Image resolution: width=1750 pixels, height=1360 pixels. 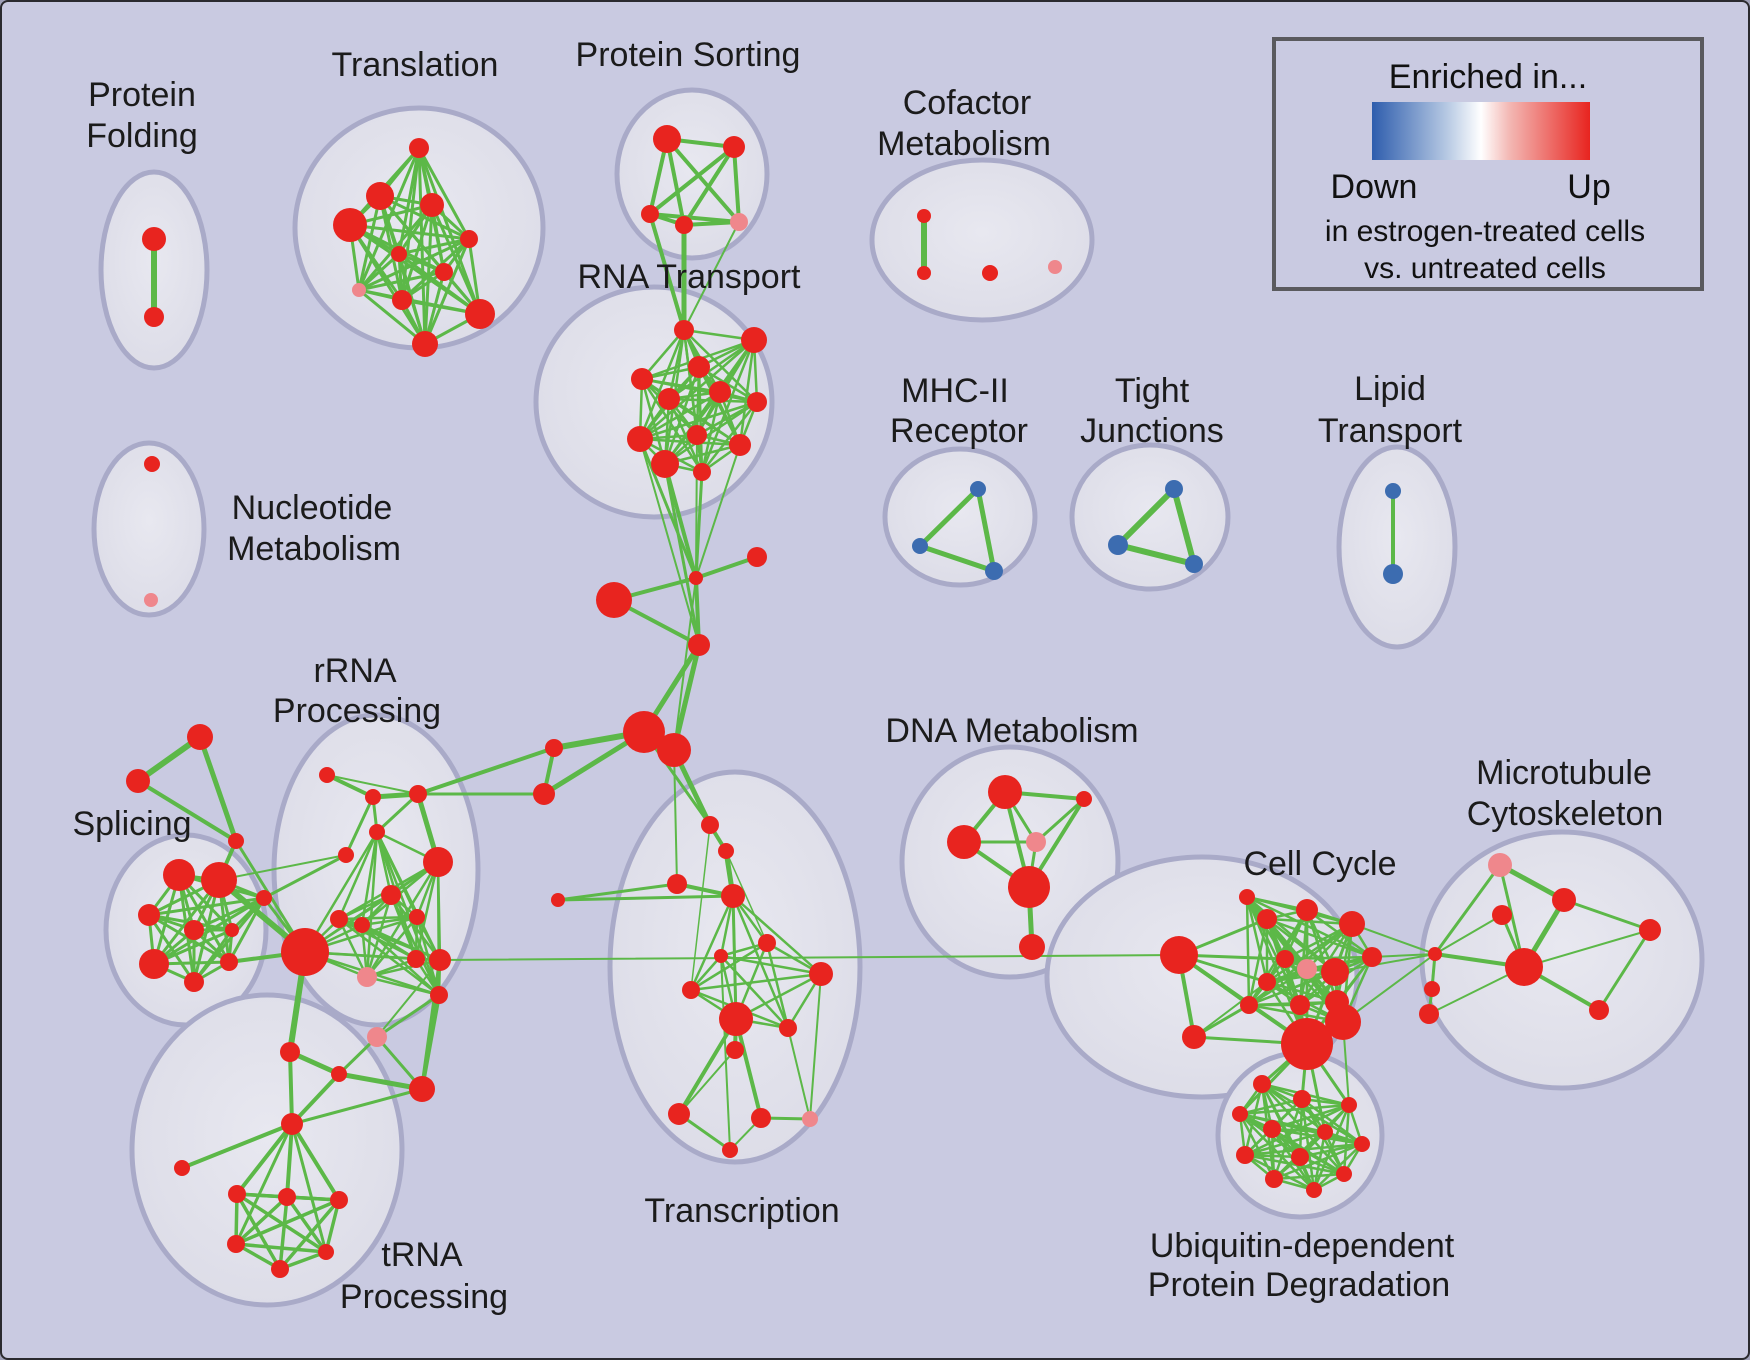 What do you see at coordinates (219, 880) in the screenshot?
I see `network-node-sp2` at bounding box center [219, 880].